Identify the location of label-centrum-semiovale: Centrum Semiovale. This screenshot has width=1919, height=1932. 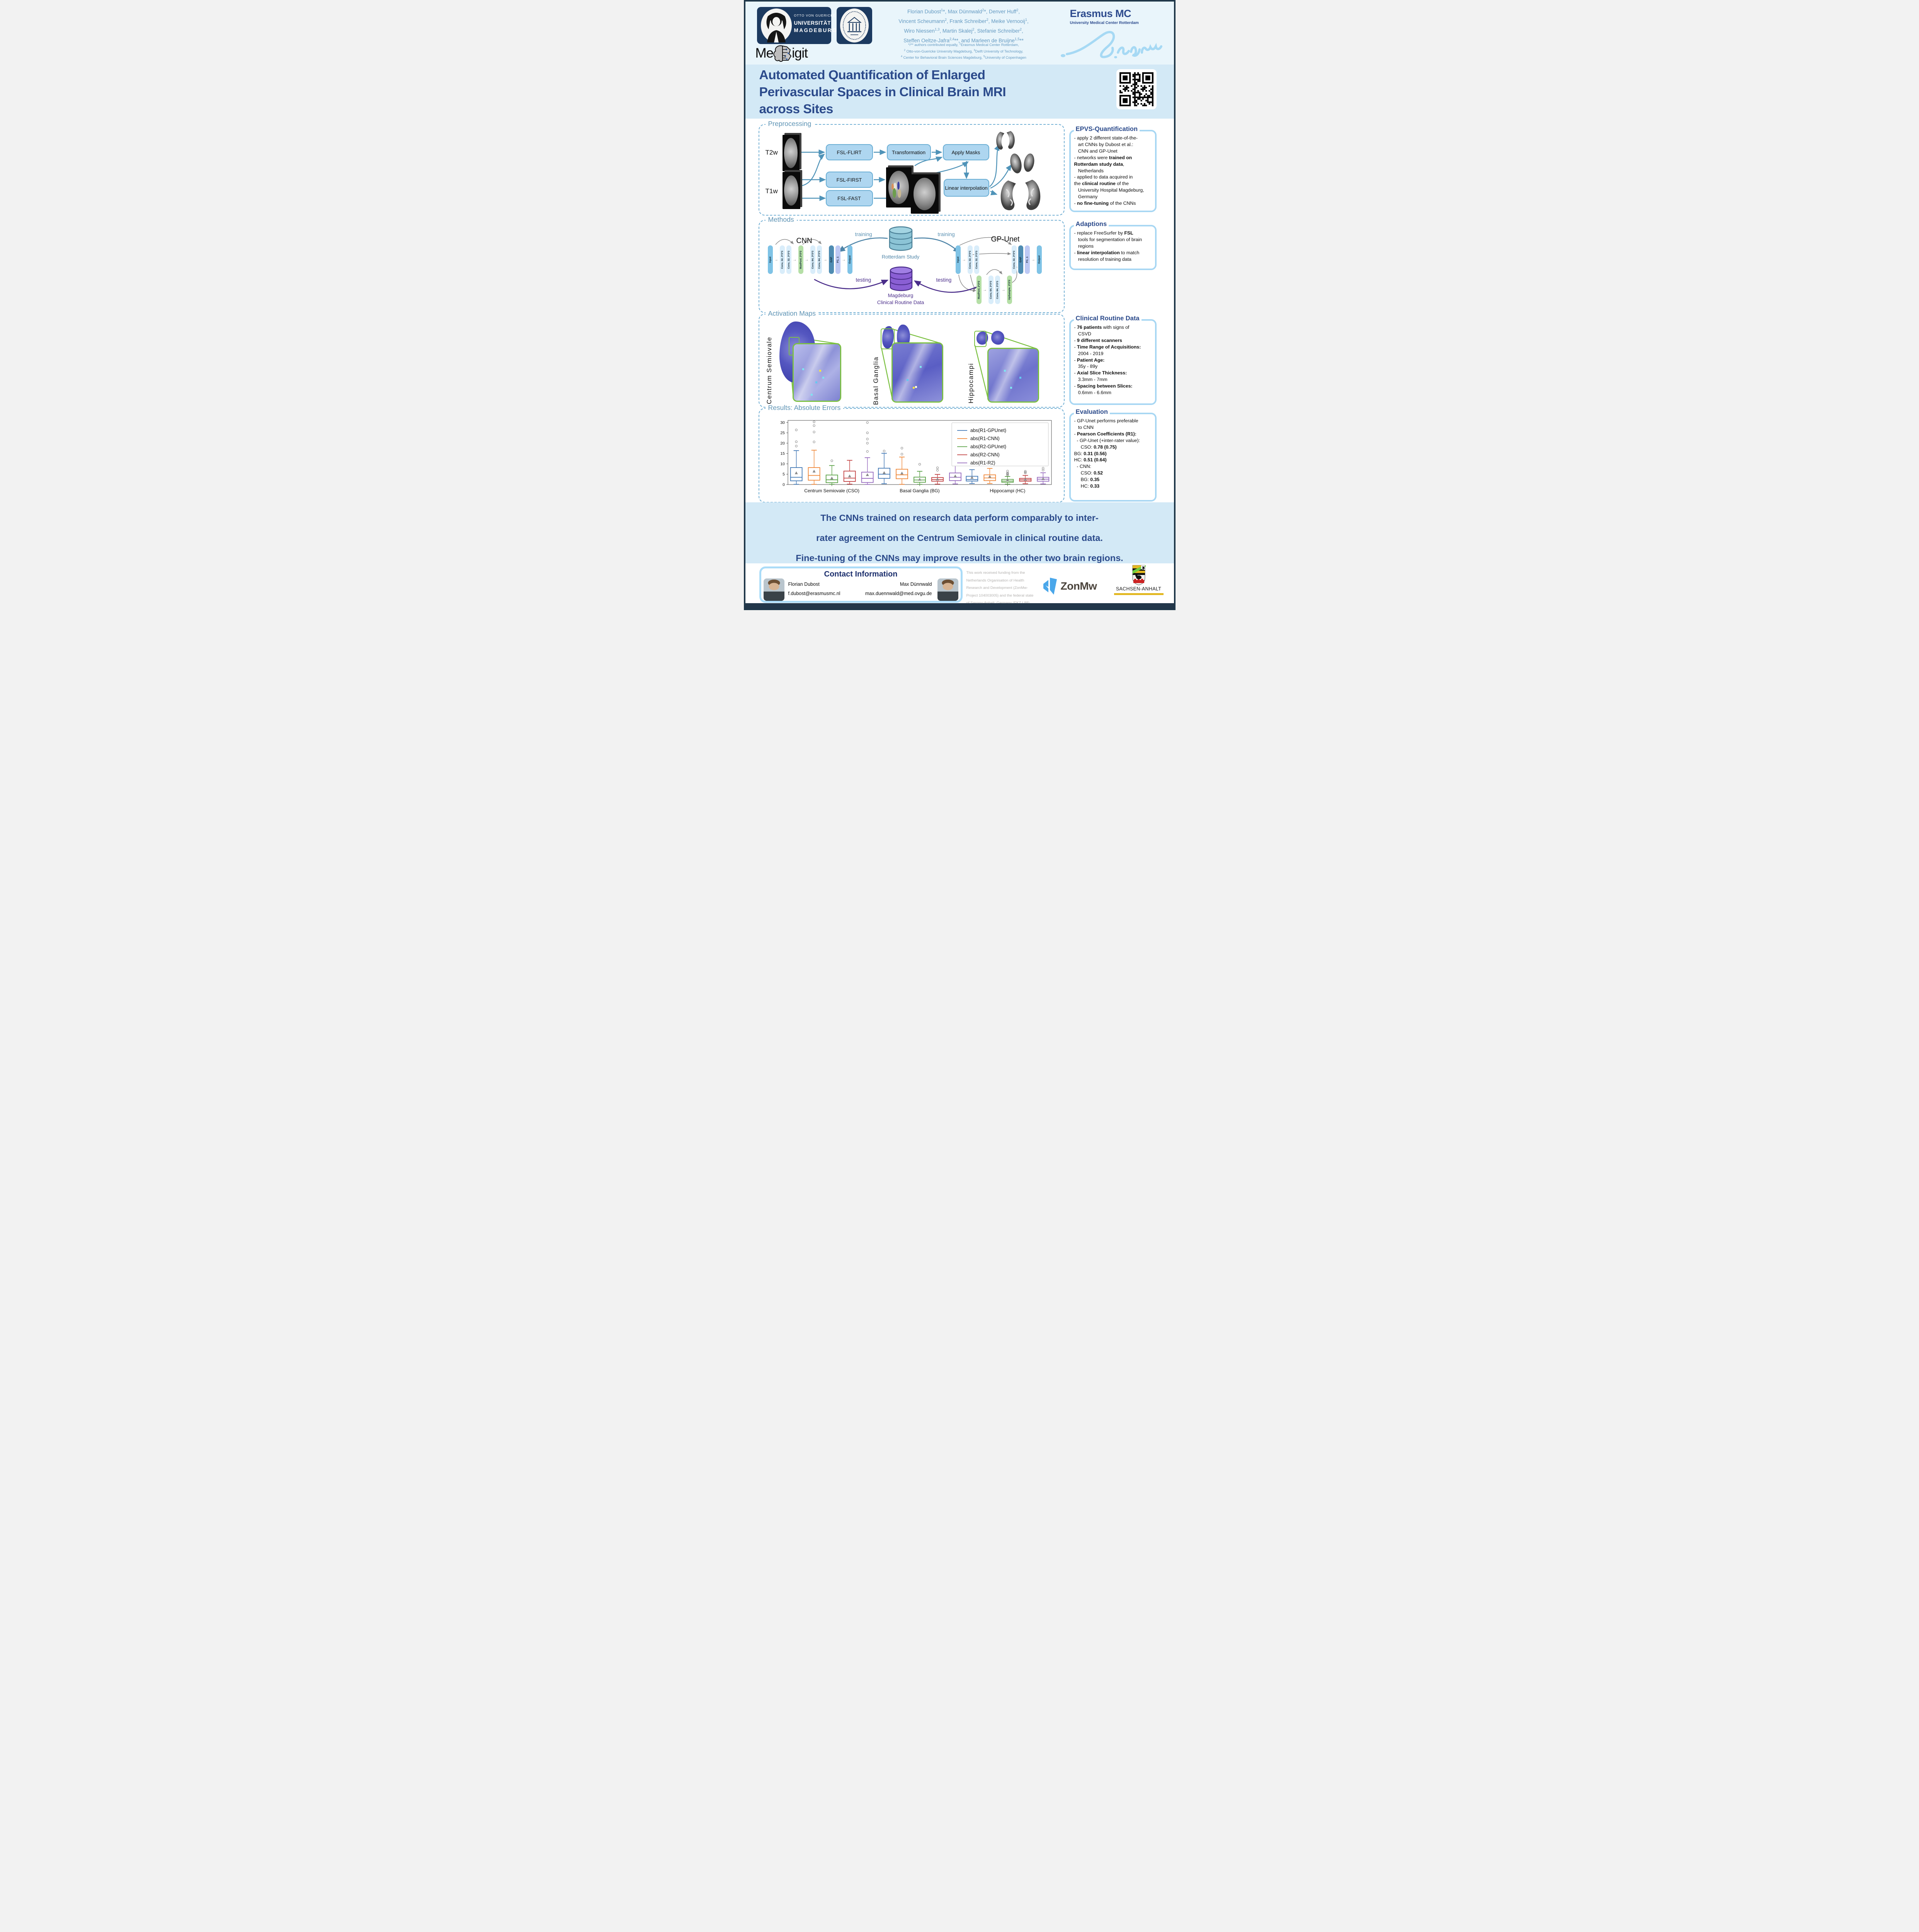
(769, 371).